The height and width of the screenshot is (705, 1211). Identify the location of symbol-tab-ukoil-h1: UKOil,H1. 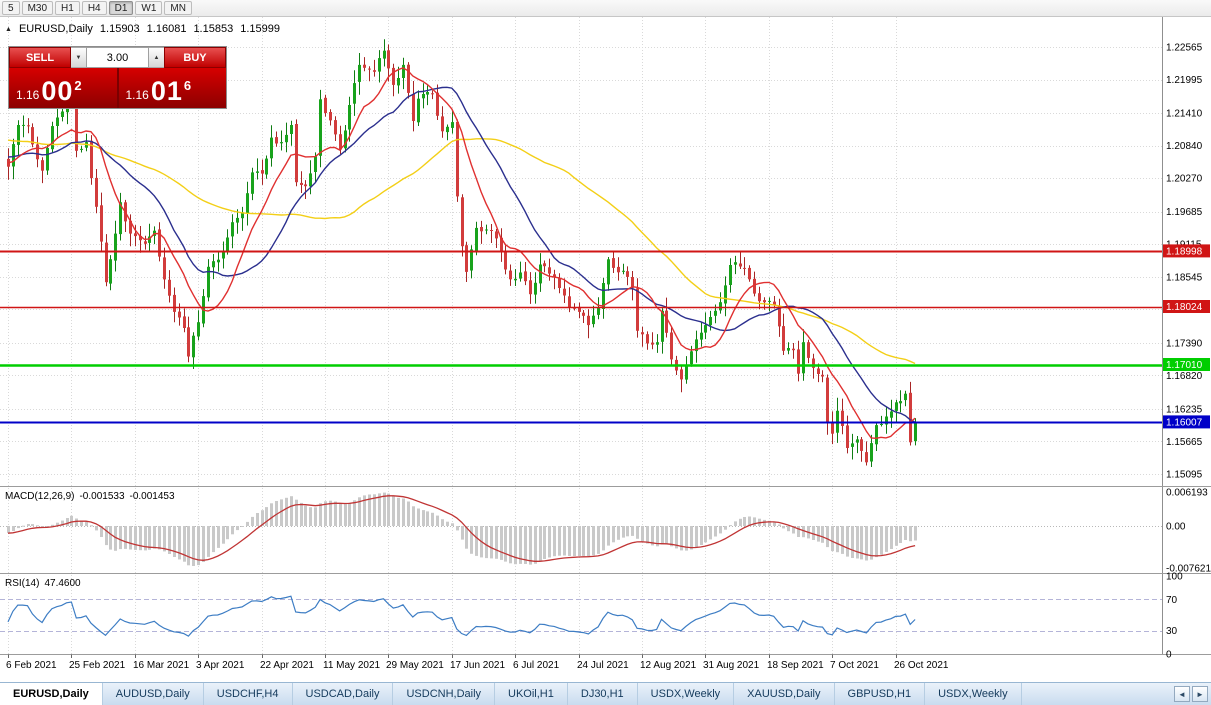
(531, 694).